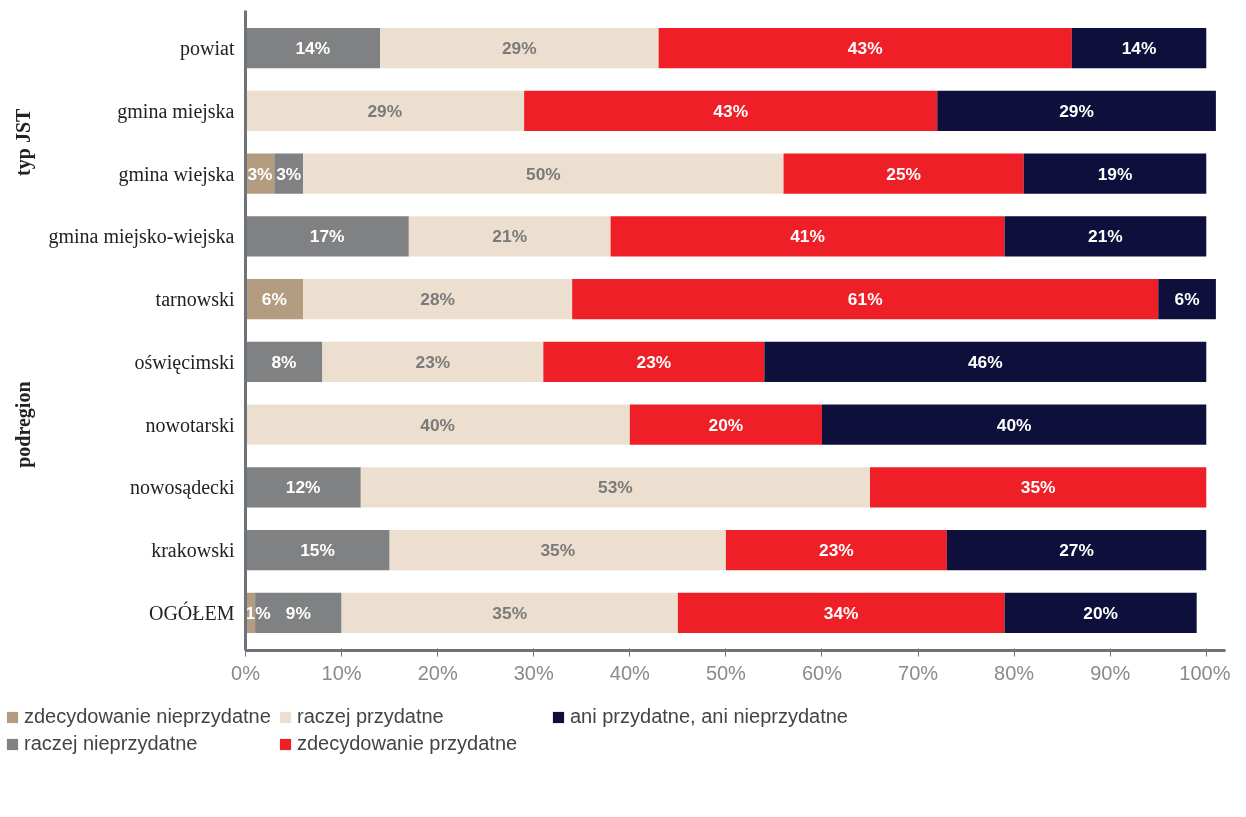  I want to click on data-label: 19%, so click(1115, 173).